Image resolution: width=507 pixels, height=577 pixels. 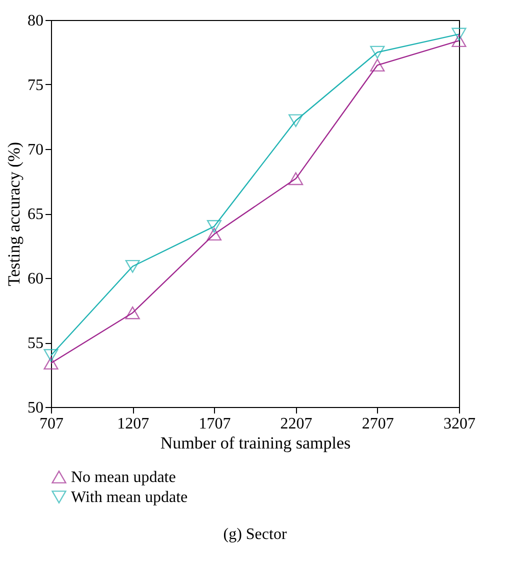 I want to click on x-axis-title: Number of training samples, so click(x=255, y=443).